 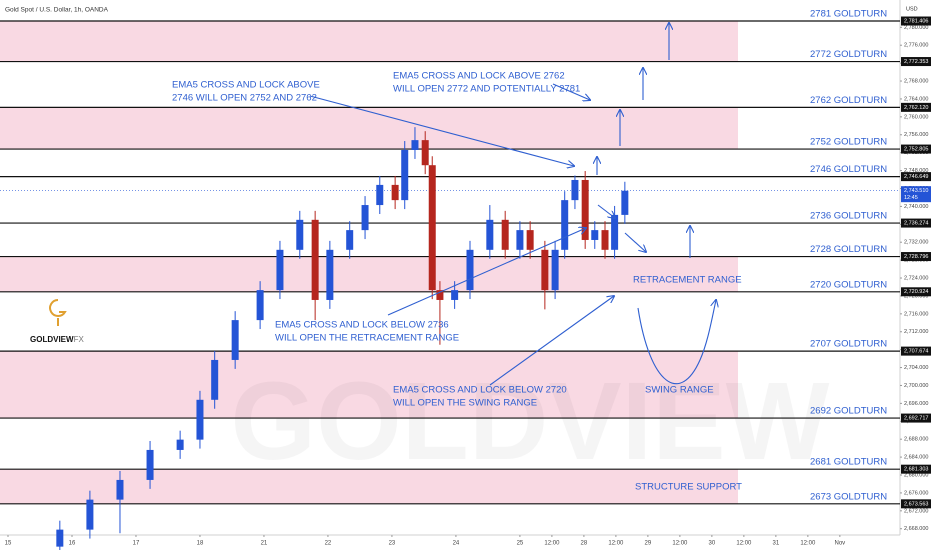 I want to click on annotation: WILL OPEN THE RETRACEMENT RANGE, so click(x=367, y=338).